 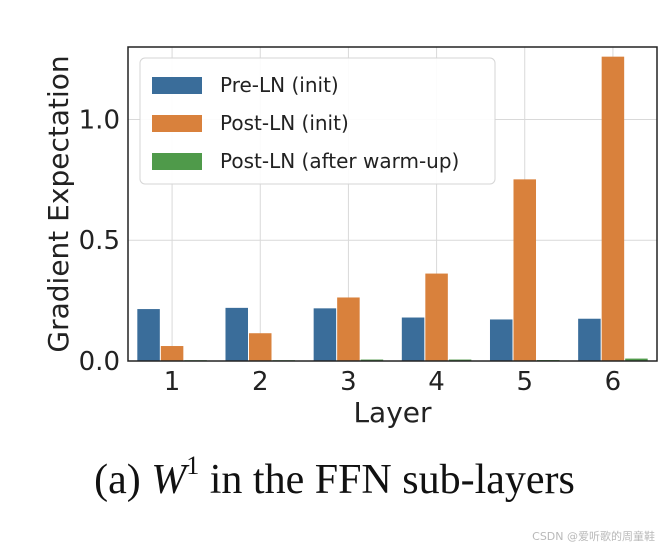 I want to click on y-tick-label: 1.0, so click(x=99, y=120).